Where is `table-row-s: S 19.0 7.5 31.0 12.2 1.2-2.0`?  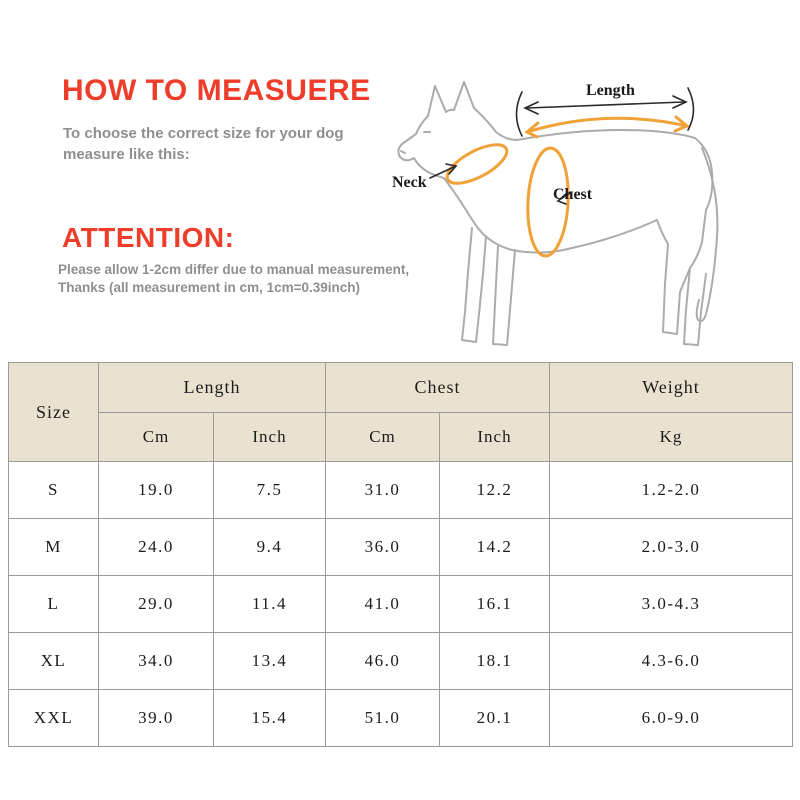 table-row-s: S 19.0 7.5 31.0 12.2 1.2-2.0 is located at coordinates (401, 490).